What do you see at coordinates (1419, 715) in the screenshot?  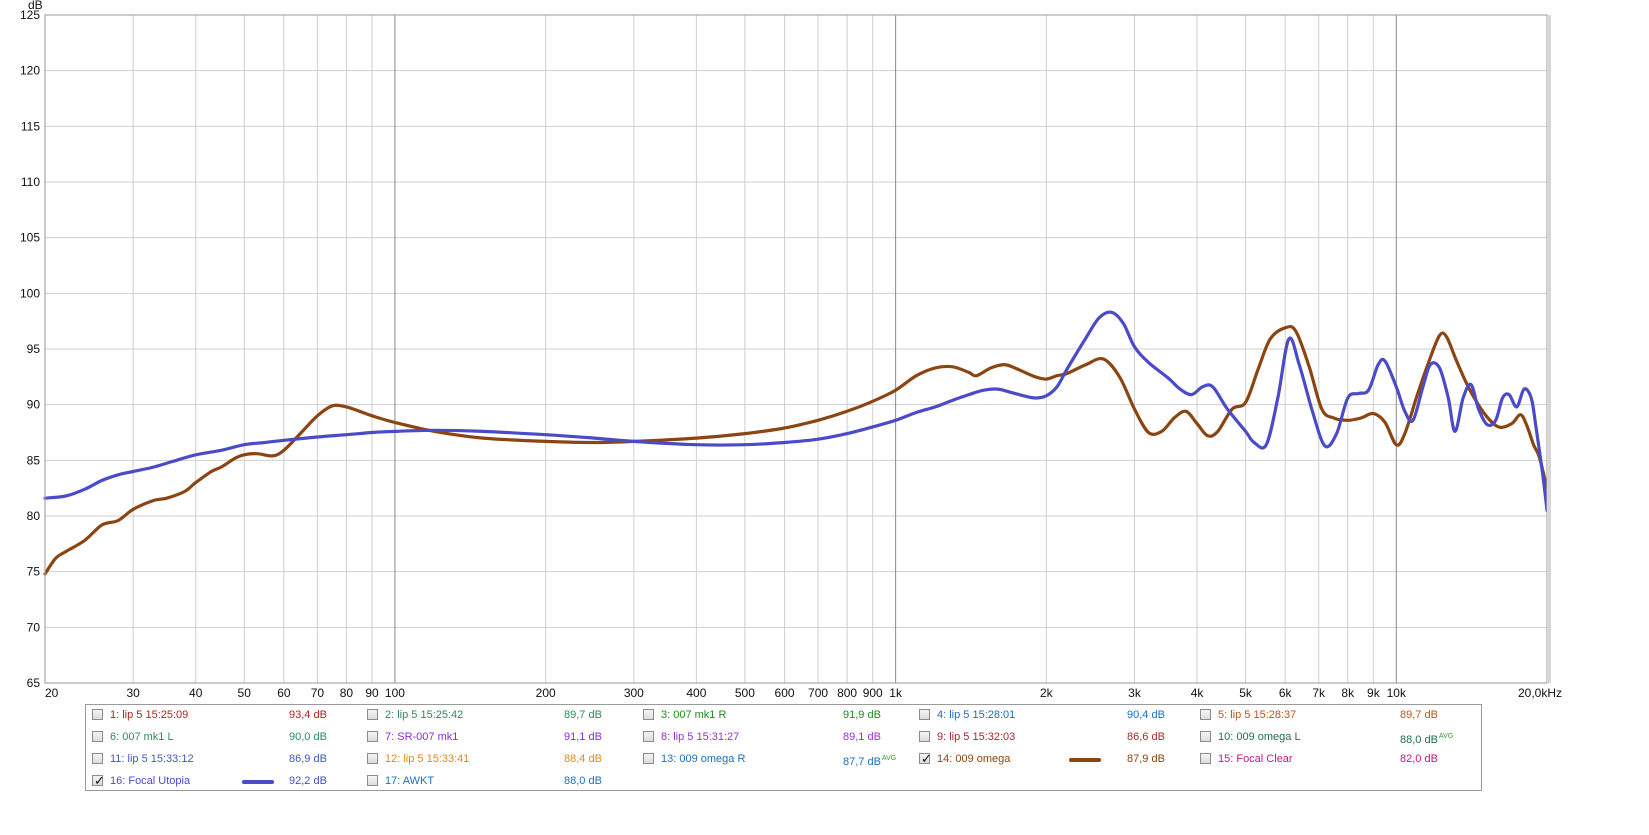 I see `legend-value-text: 89,7 dB` at bounding box center [1419, 715].